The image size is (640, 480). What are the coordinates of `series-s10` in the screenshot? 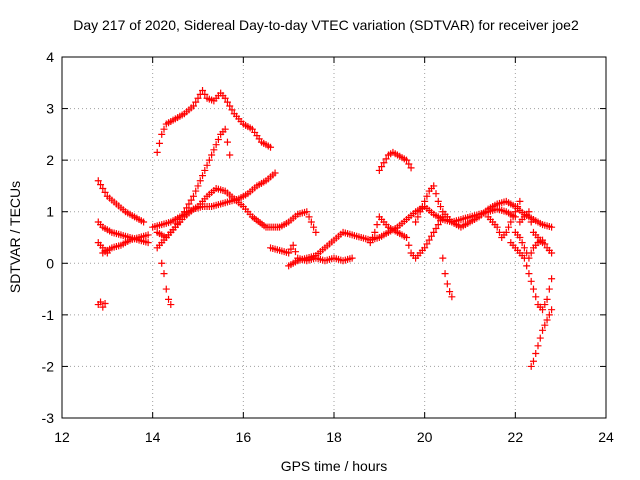 It's located at (166, 284).